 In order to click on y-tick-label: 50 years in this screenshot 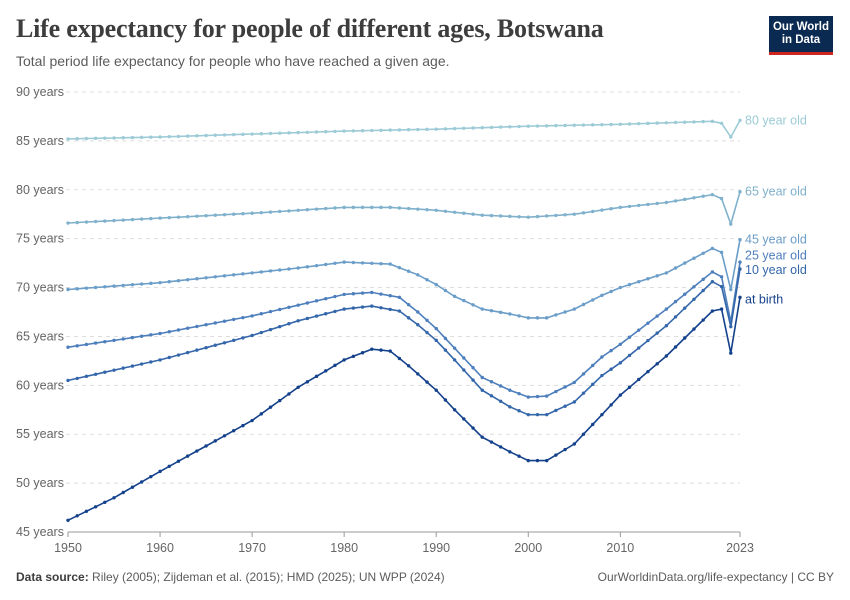, I will do `click(40, 483)`.